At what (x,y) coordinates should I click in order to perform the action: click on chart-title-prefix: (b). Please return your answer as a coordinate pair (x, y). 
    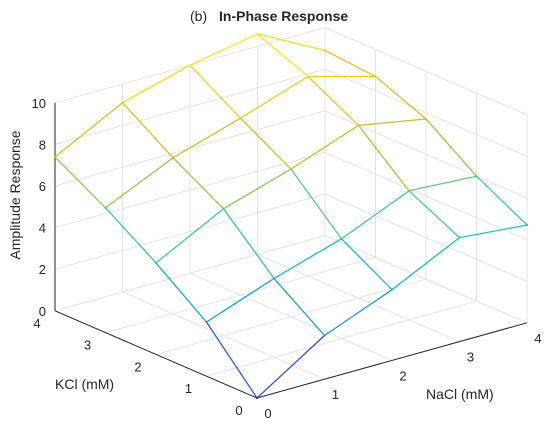
    Looking at the image, I should click on (198, 16).